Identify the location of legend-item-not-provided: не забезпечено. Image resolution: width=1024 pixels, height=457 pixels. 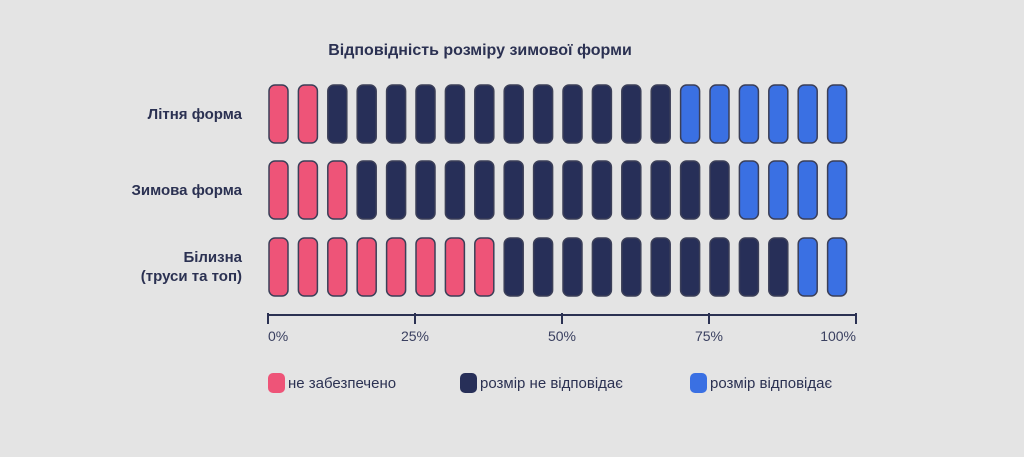
(332, 383).